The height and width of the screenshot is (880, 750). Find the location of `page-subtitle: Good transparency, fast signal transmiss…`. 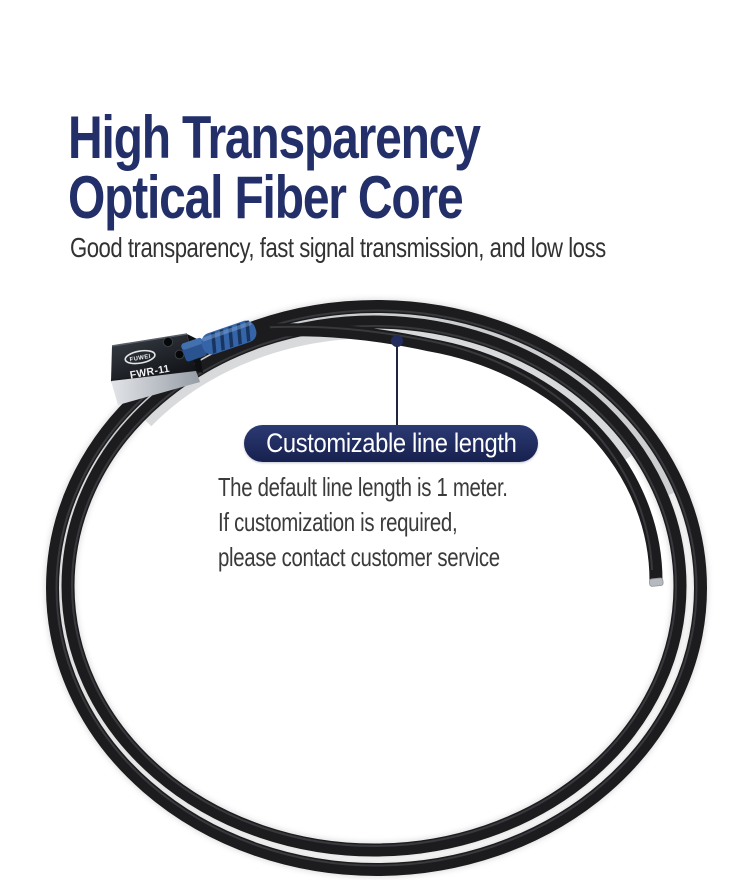

page-subtitle: Good transparency, fast signal transmiss… is located at coordinates (338, 247).